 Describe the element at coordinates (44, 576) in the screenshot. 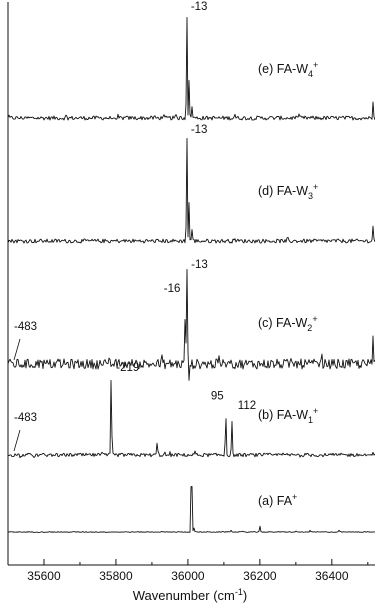

I see `x-tick-label-35600: 35600` at that location.